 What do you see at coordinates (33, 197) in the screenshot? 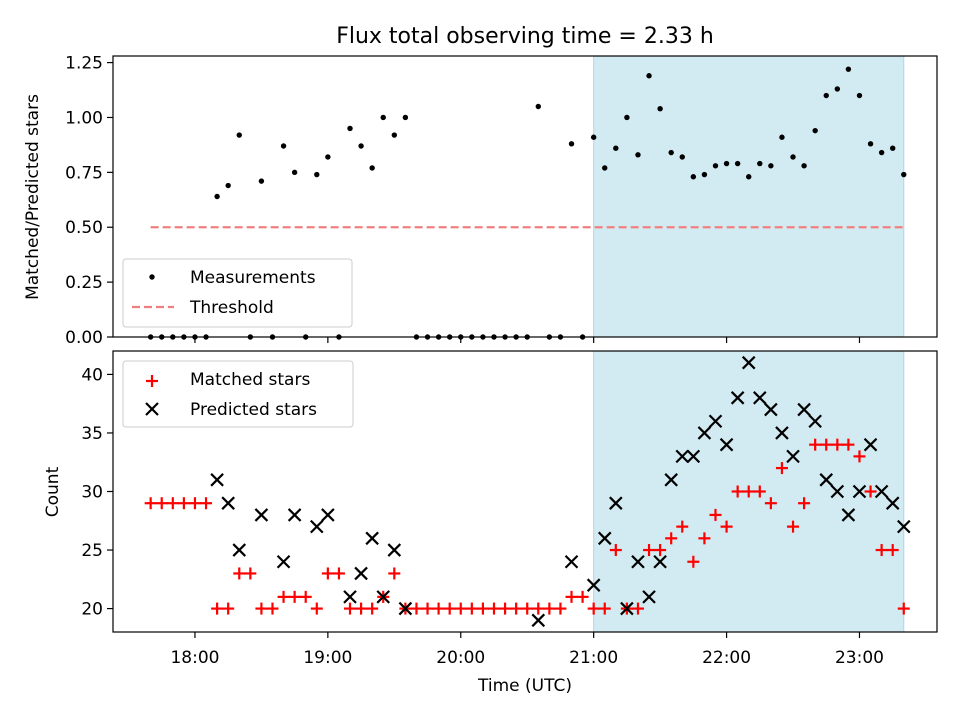
I see `top-y-axis-label: Matched/Predicted stars` at bounding box center [33, 197].